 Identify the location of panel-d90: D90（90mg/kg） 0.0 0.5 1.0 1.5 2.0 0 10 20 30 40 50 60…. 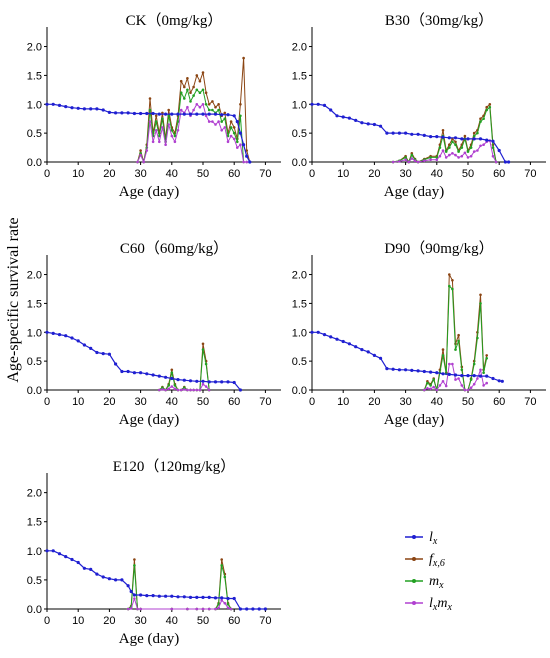
(419, 334).